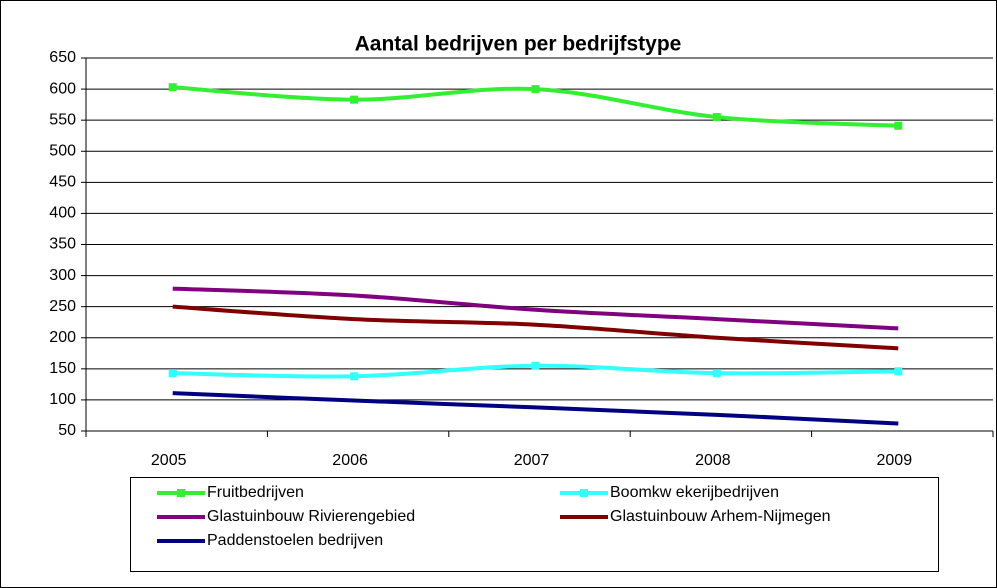 Image resolution: width=997 pixels, height=588 pixels. I want to click on legend-label: Fruitbedrijven, so click(255, 492).